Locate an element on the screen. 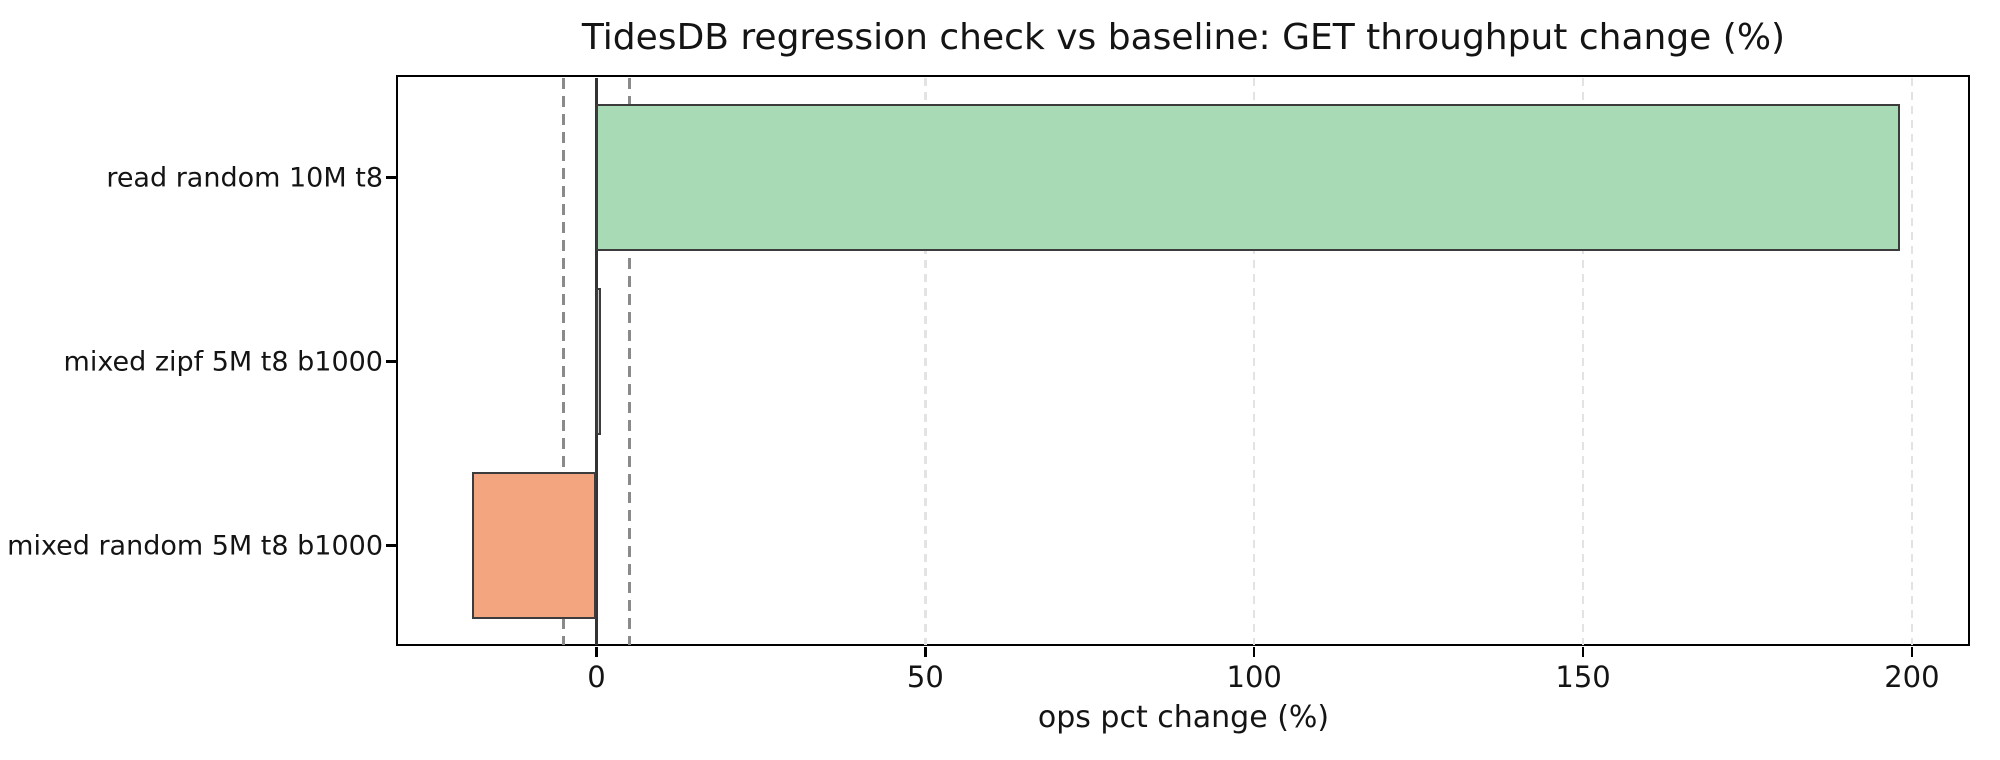 The width and height of the screenshot is (2000, 760). threshold-line--5 is located at coordinates (563, 361).